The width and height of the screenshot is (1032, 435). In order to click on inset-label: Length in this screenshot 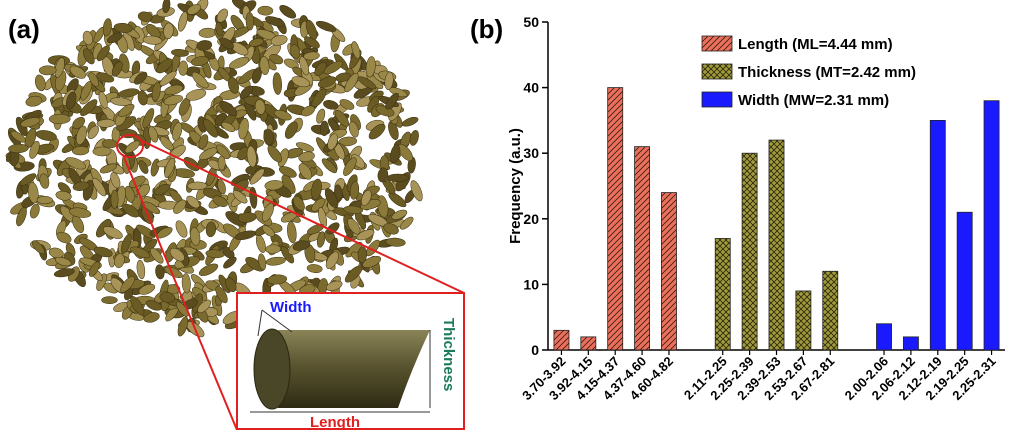, I will do `click(335, 422)`.